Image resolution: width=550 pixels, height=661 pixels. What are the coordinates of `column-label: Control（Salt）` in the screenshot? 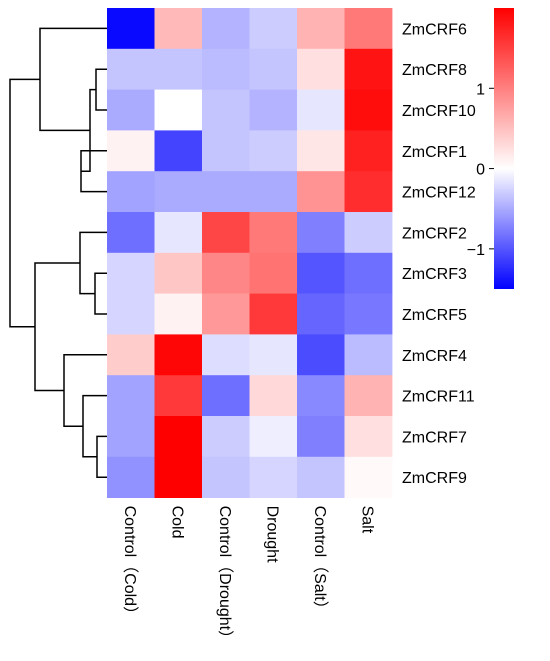 It's located at (320, 561).